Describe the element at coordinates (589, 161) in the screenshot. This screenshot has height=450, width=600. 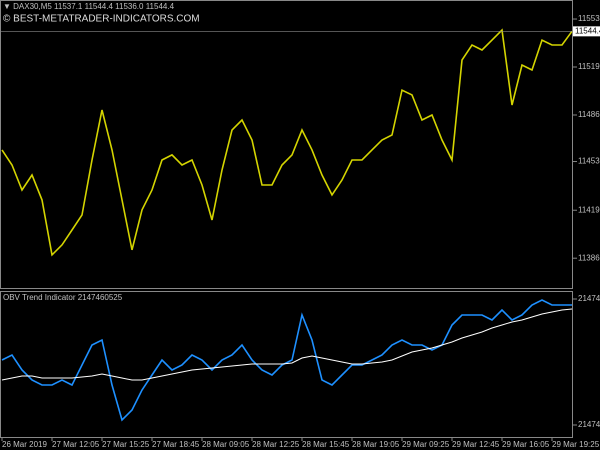
I see `y-tick-label: 11453.5` at that location.